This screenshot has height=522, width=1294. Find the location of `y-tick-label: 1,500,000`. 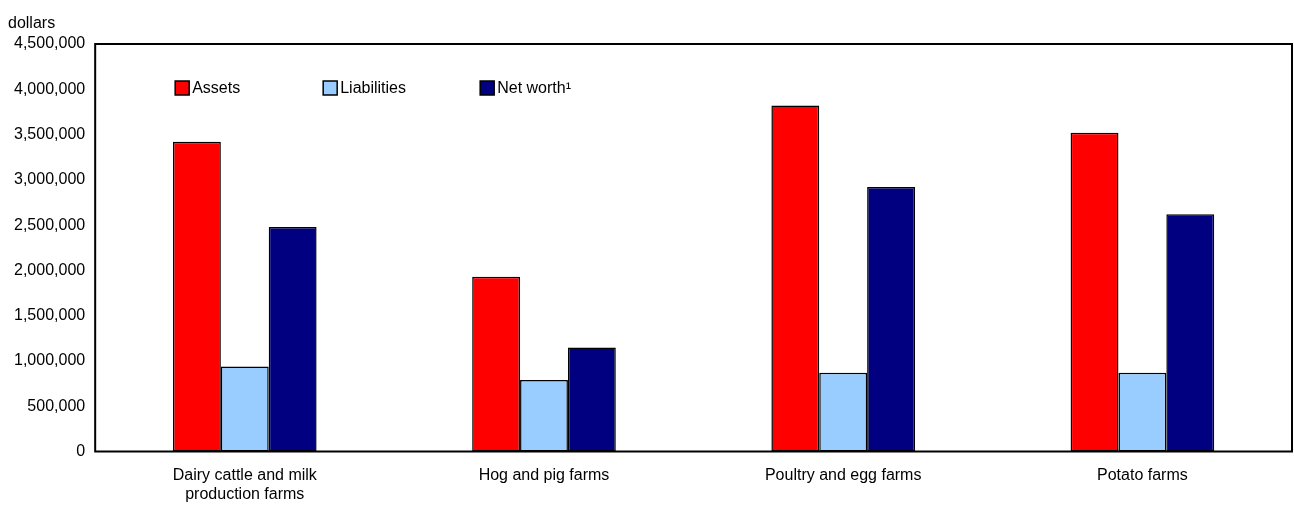

y-tick-label: 1,500,000 is located at coordinates (49, 315).